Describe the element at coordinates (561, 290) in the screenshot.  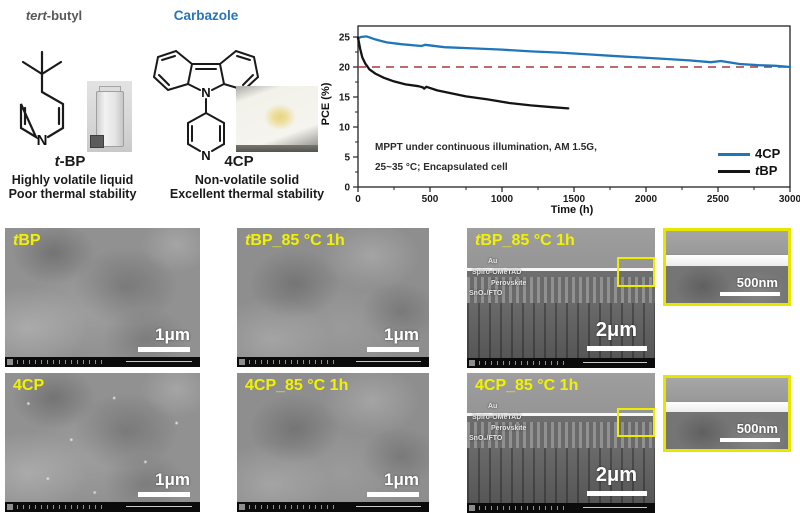
I see `perovskite-layer` at that location.